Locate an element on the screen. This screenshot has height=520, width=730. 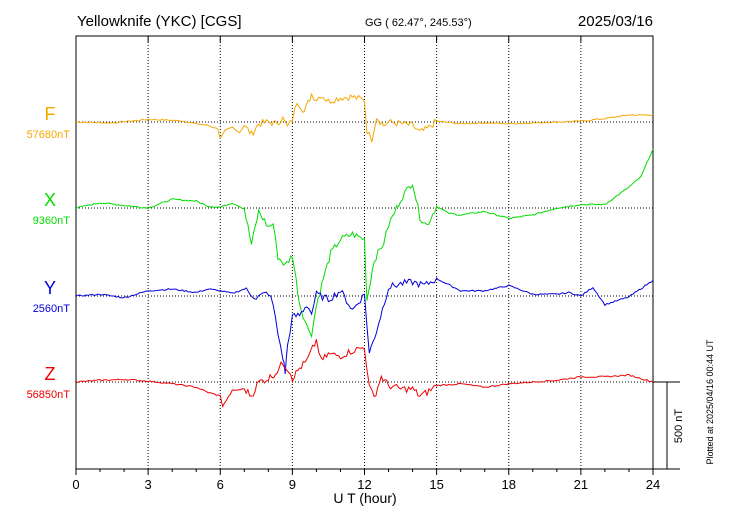
x-tick-label: 6 is located at coordinates (220, 484).